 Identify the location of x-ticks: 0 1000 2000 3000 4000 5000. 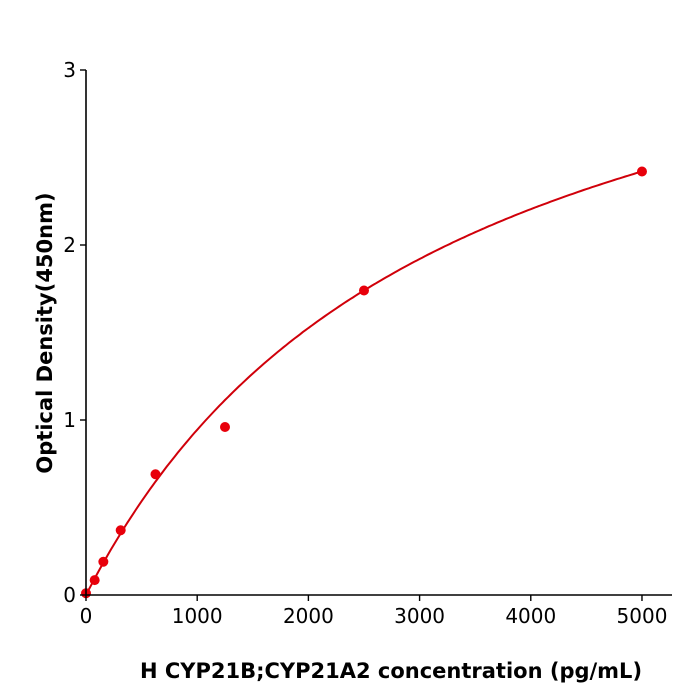
(374, 611).